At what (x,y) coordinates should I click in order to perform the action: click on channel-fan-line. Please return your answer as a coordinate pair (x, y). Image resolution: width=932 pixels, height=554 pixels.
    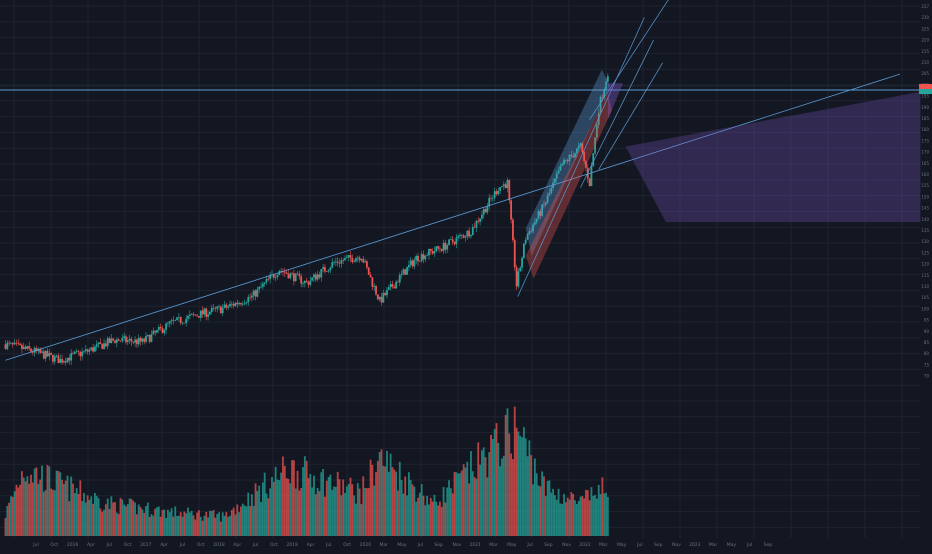
    Looking at the image, I should click on (617, 113).